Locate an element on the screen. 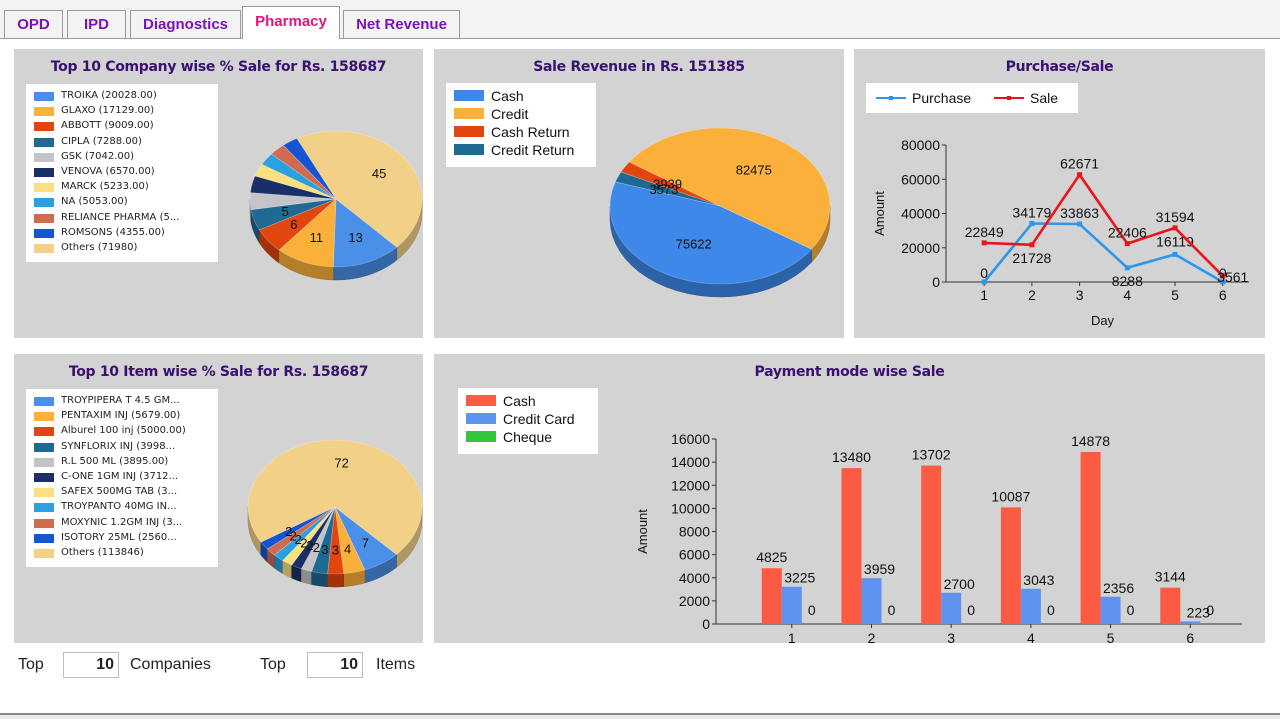 This screenshot has height=719, width=1280. top-items-input is located at coordinates (335, 665).